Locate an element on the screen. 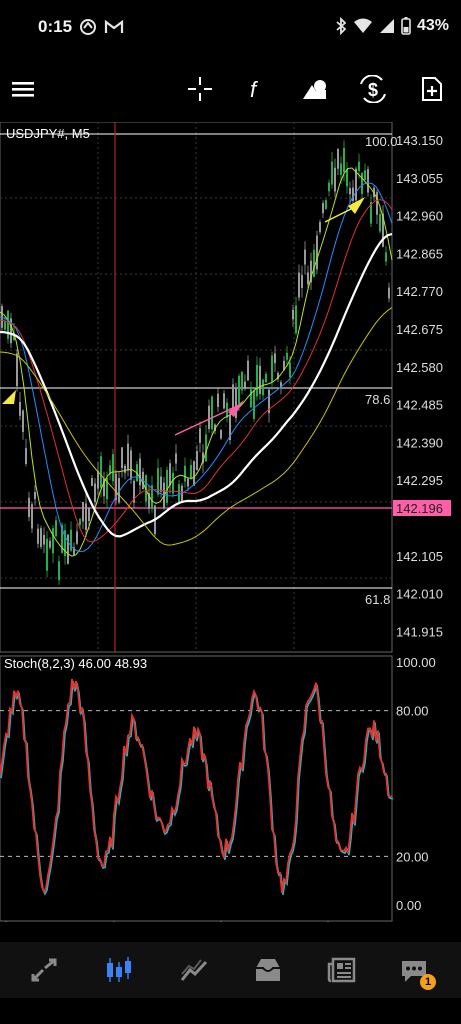  trade-icon is located at coordinates (194, 970).